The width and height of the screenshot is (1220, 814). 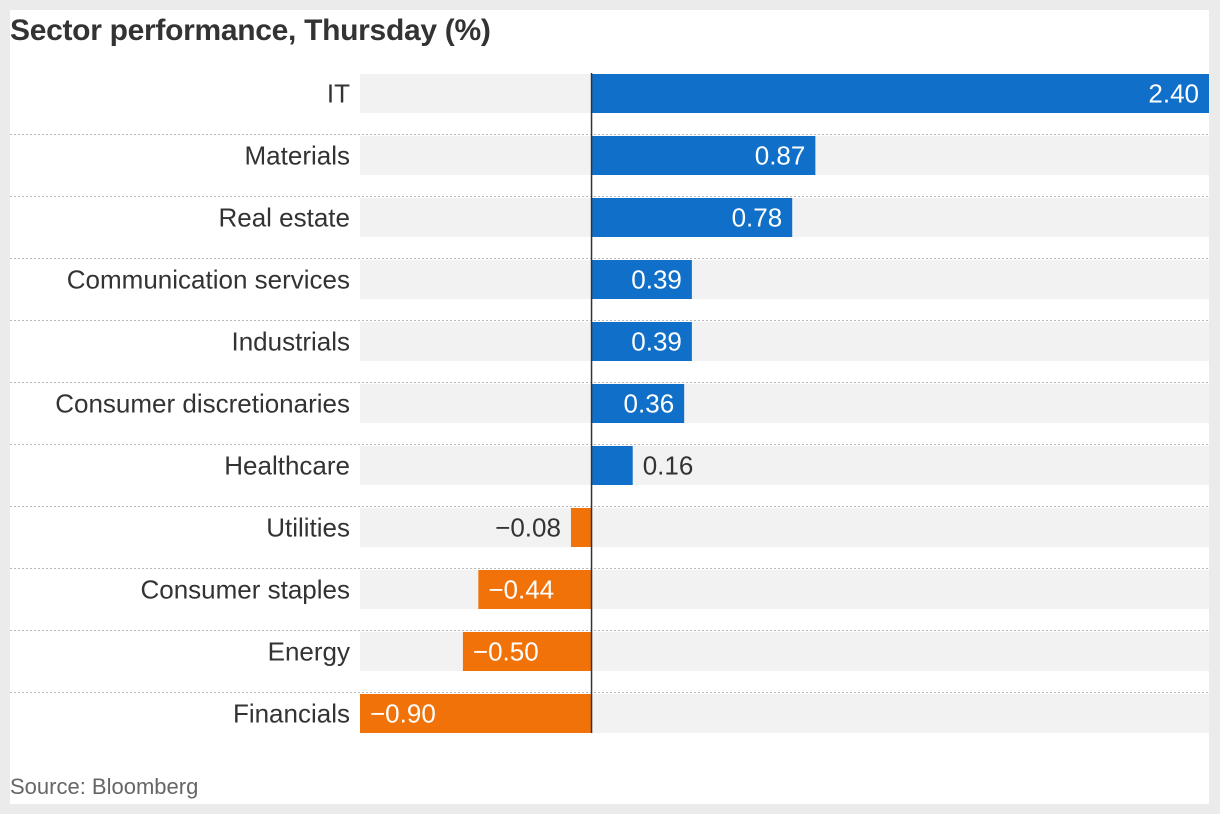 What do you see at coordinates (521, 590) in the screenshot?
I see `value-label: −0.44` at bounding box center [521, 590].